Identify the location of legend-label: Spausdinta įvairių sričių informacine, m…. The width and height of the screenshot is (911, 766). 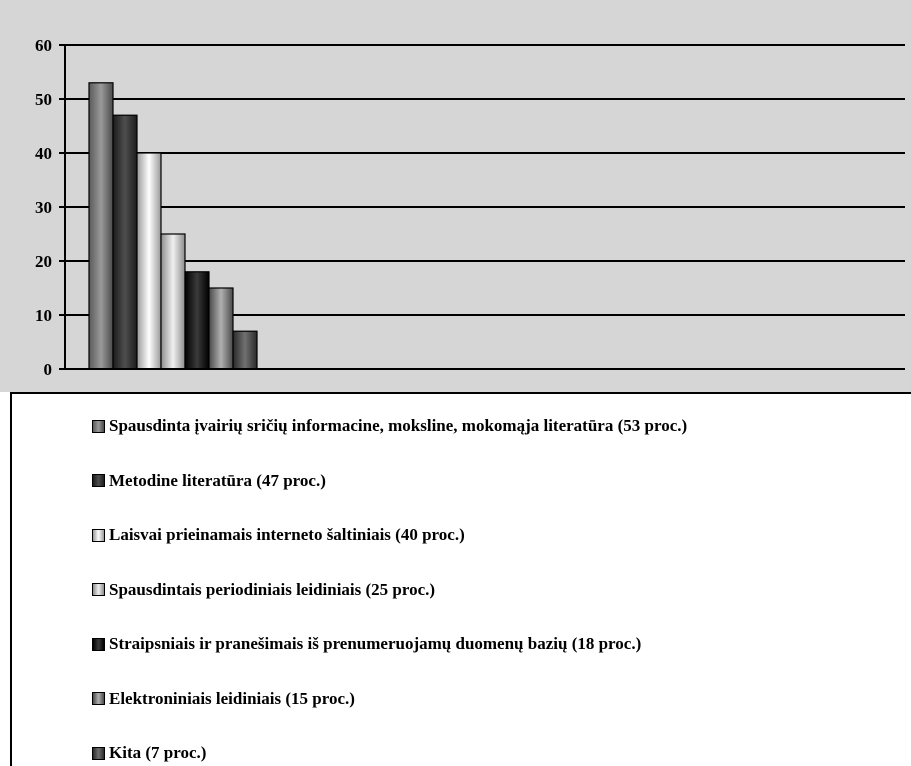
(398, 425).